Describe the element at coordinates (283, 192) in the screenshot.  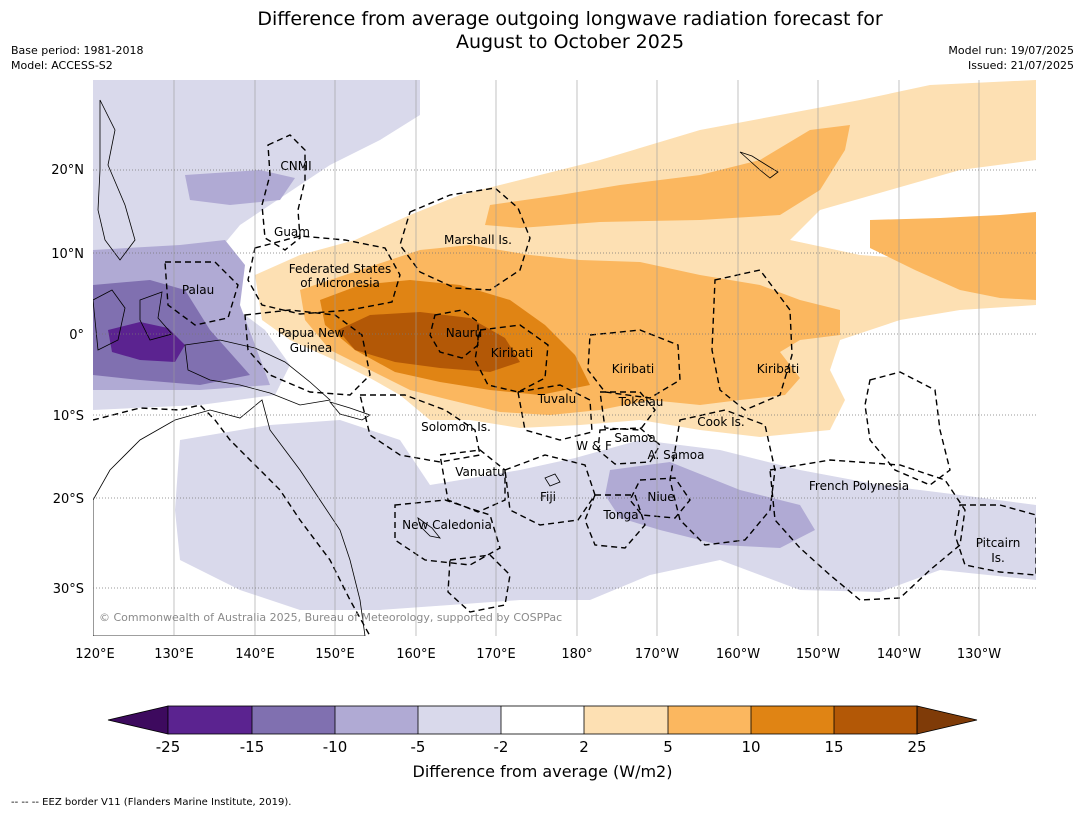
I see `eez-cnmi-guam` at that location.